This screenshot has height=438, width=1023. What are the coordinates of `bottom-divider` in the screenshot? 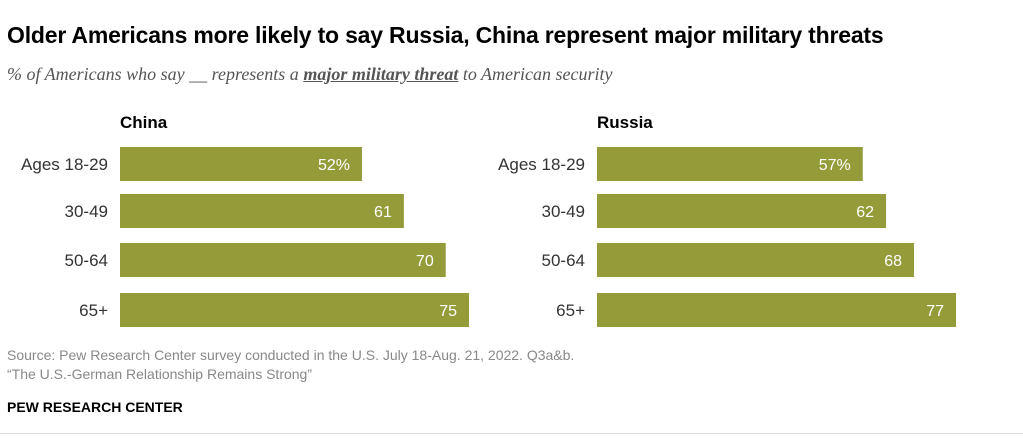 It's located at (511, 433).